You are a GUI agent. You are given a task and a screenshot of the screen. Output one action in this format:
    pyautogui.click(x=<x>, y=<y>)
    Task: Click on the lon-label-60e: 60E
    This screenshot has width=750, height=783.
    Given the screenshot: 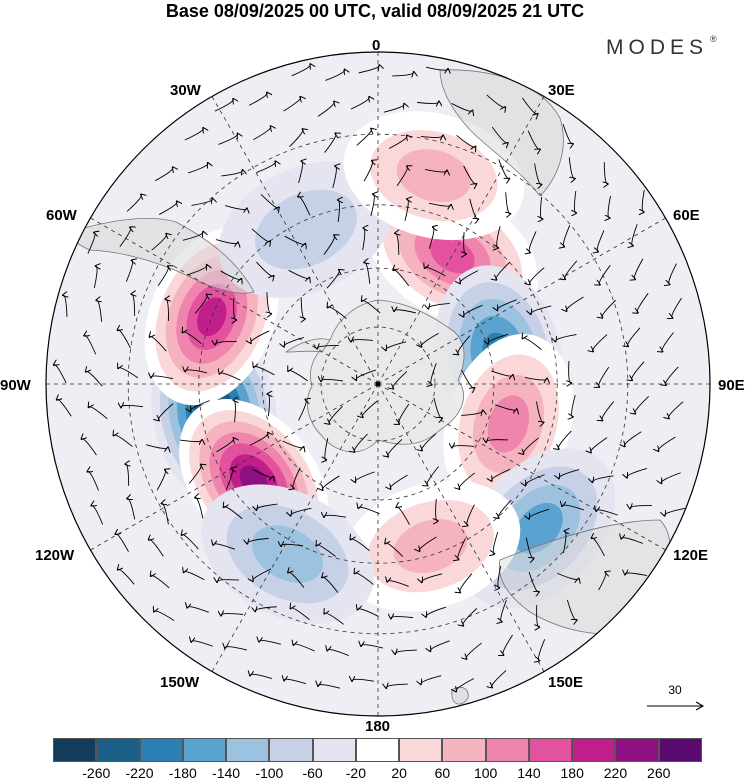 What is the action you would take?
    pyautogui.click(x=686, y=215)
    